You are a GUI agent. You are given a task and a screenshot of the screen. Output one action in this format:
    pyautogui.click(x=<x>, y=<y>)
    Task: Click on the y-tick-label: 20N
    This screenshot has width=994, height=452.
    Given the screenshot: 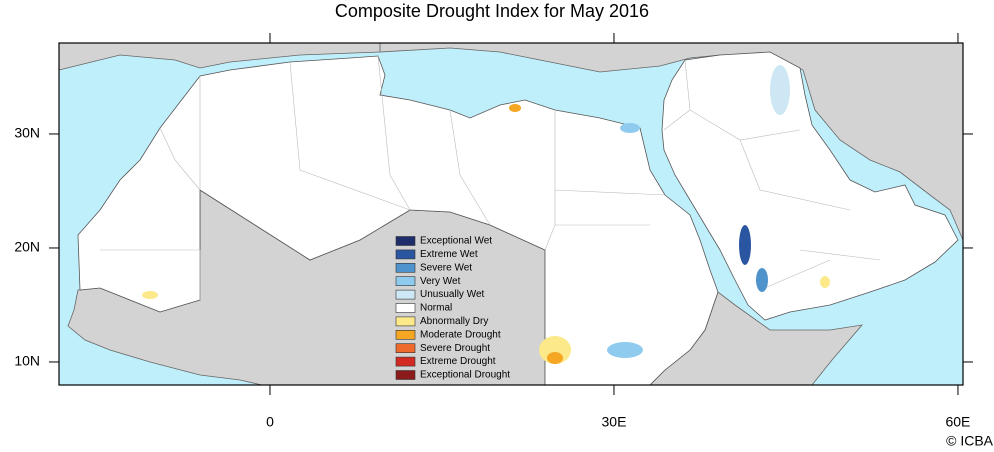 What is the action you would take?
    pyautogui.click(x=27, y=247)
    